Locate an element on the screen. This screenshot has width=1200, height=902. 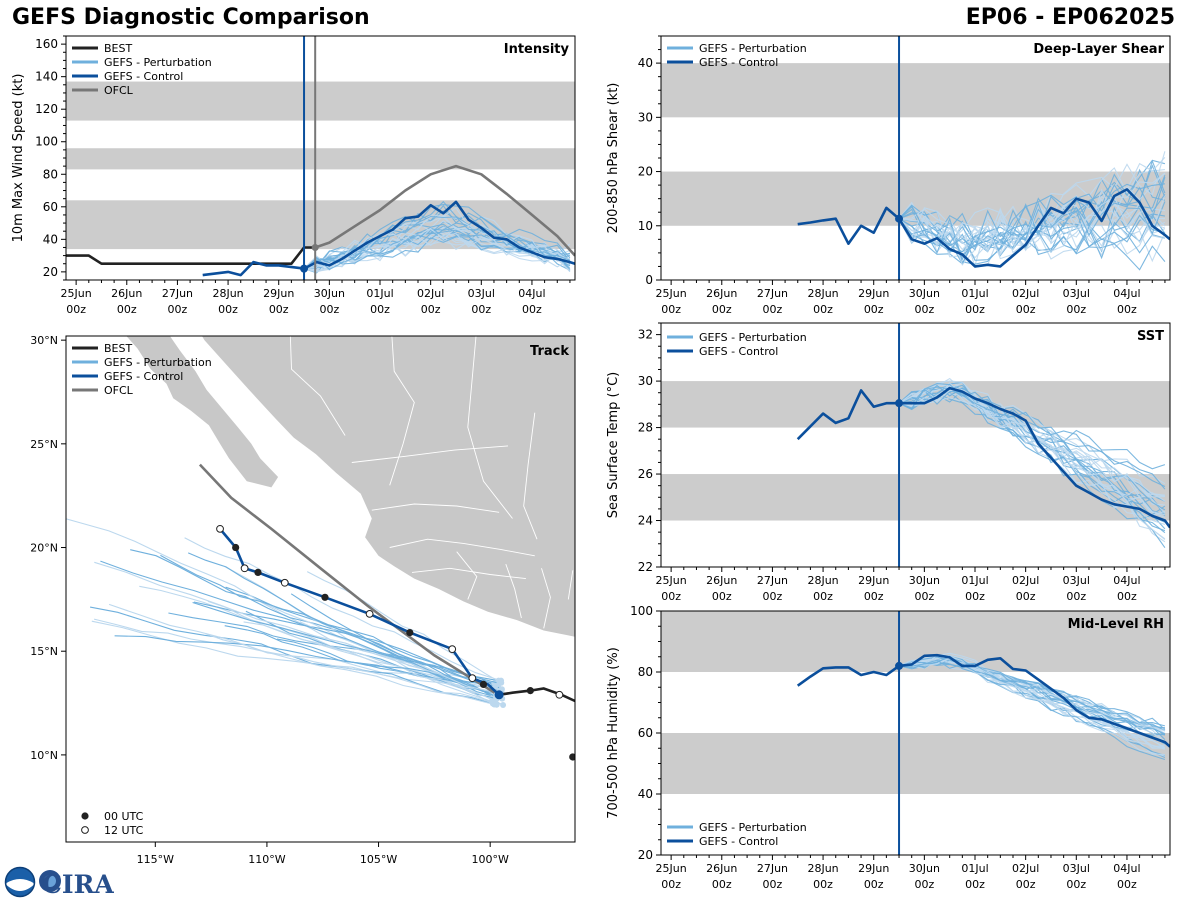
sst-xtick-label-date: 28Jun is located at coordinates (822, 580).